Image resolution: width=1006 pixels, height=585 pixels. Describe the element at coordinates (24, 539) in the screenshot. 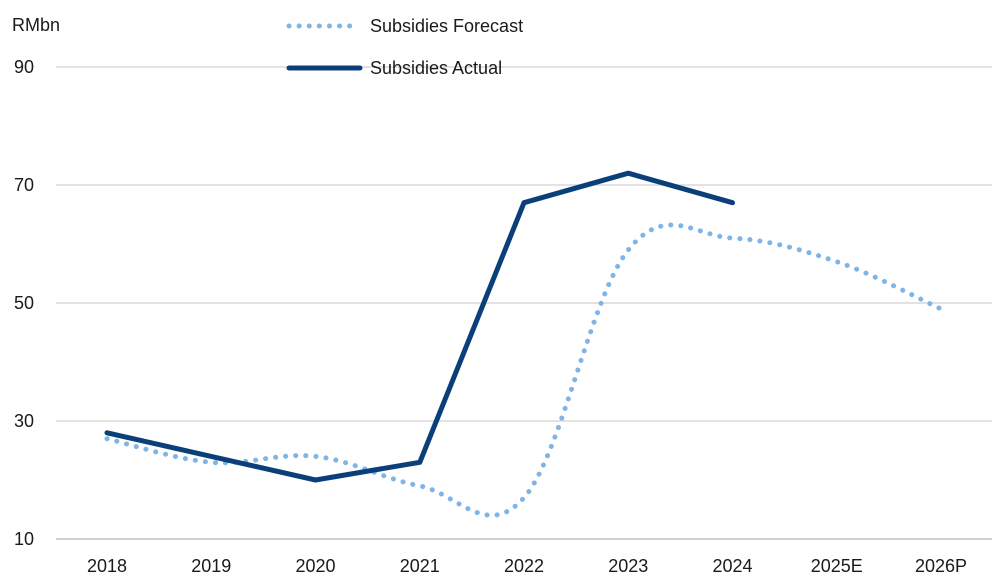

I see `y-tick-label: 10` at that location.